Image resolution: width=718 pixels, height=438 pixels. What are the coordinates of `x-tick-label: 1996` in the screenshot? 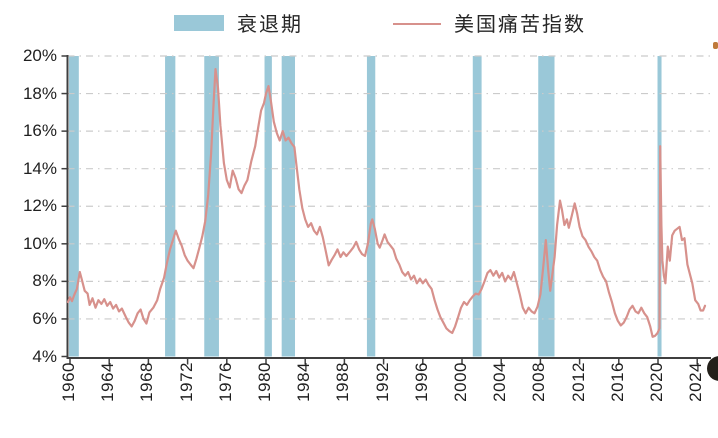 It's located at (421, 382).